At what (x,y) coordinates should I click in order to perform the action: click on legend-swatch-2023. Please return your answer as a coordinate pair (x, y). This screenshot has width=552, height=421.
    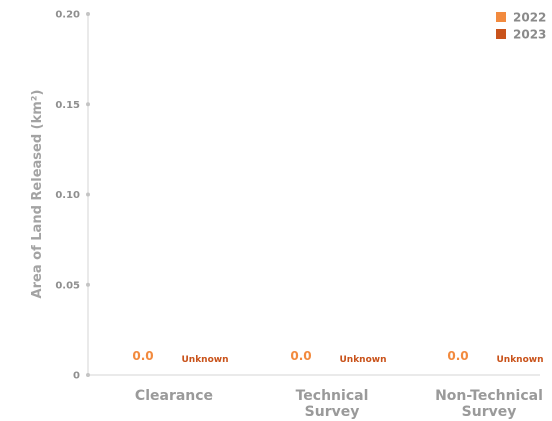
    Looking at the image, I should click on (501, 34).